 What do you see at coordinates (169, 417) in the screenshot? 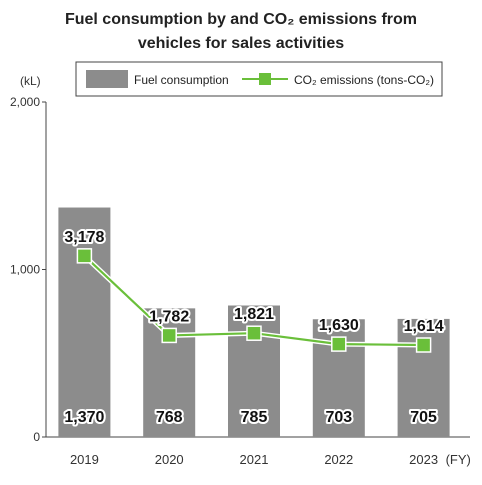
I see `fuel-value-label: 768` at bounding box center [169, 417].